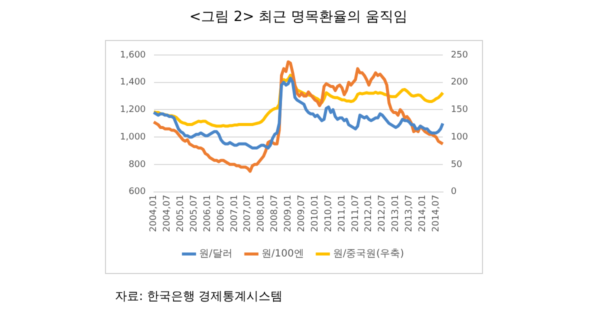  Describe the element at coordinates (396, 213) in the screenshot. I see `x-tick-label: 2013,01` at that location.